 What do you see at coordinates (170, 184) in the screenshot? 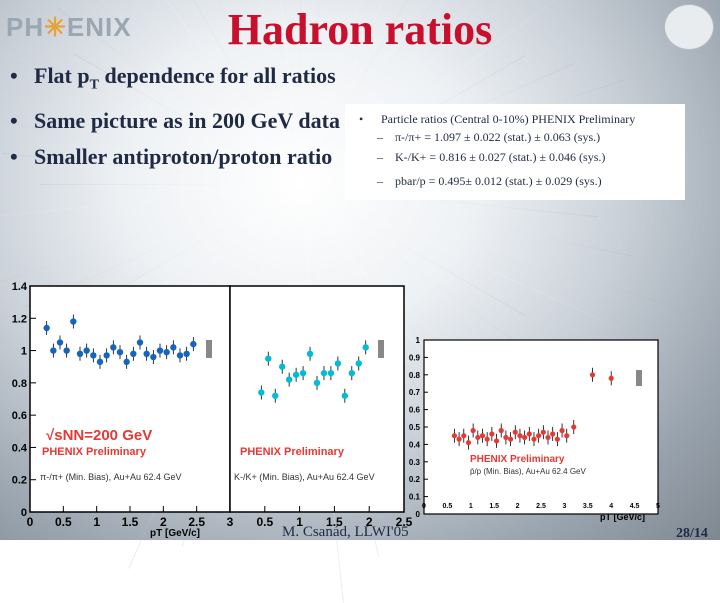
I see `background-beam` at bounding box center [170, 184].